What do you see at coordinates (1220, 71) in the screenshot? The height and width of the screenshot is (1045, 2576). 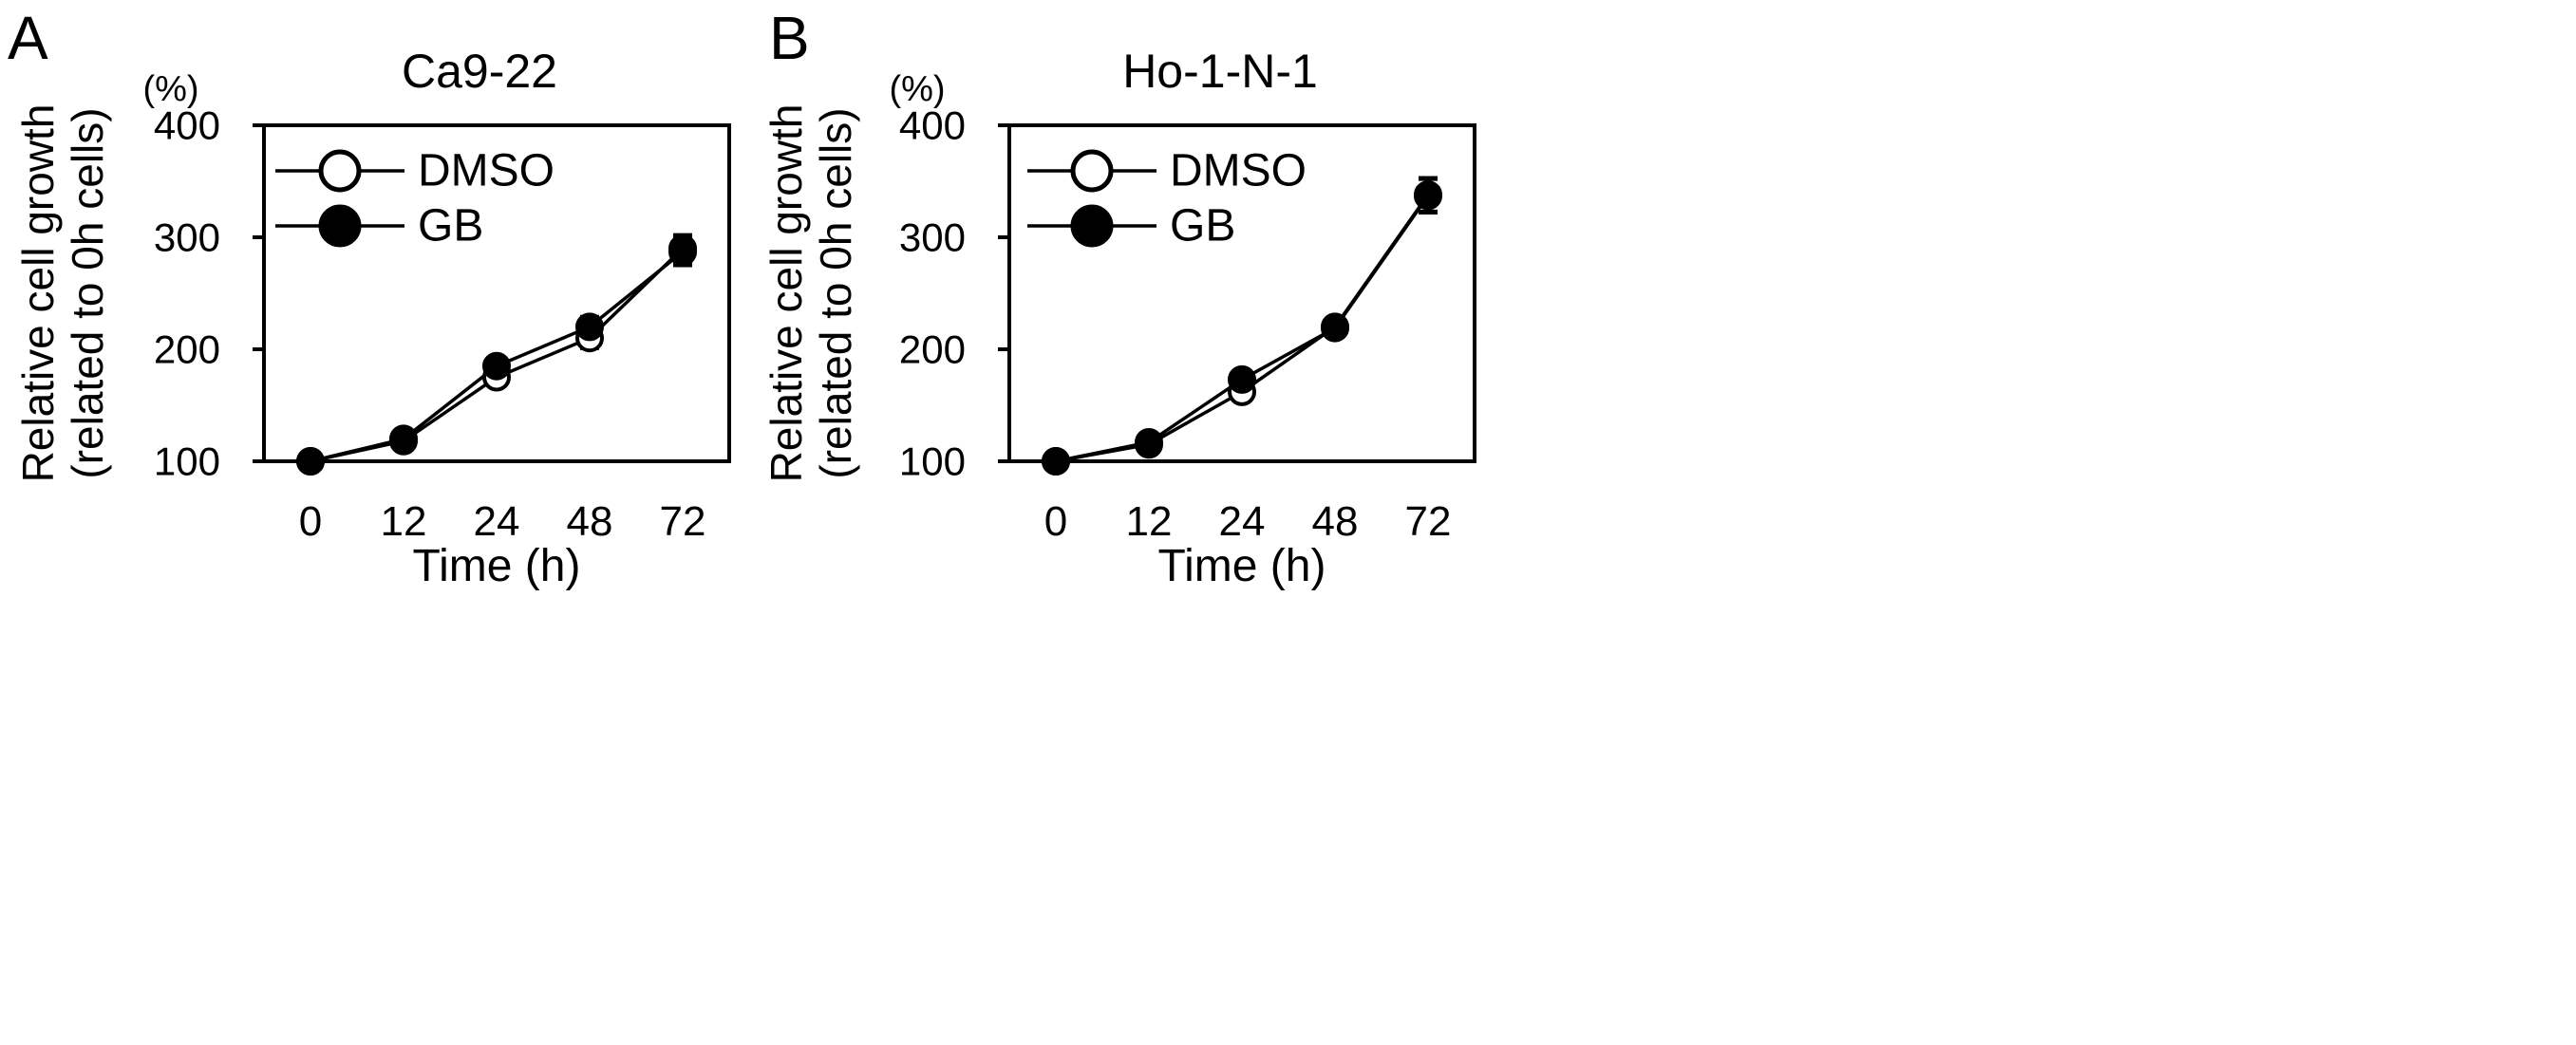 I see `chart-title: Ho-1-N-1` at bounding box center [1220, 71].